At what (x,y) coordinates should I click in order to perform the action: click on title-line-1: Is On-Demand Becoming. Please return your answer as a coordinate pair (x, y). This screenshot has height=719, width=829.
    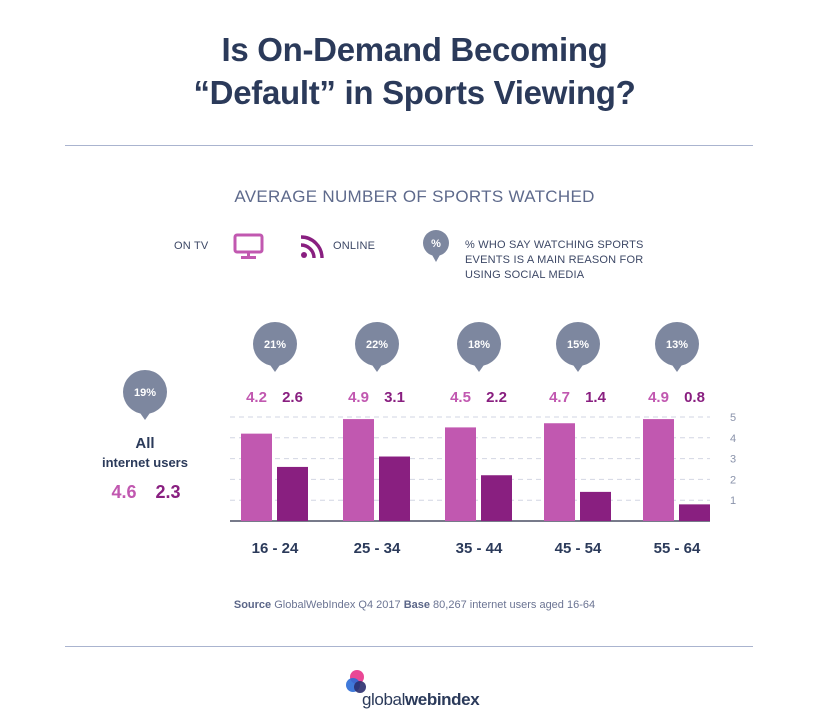
    Looking at the image, I should click on (414, 49).